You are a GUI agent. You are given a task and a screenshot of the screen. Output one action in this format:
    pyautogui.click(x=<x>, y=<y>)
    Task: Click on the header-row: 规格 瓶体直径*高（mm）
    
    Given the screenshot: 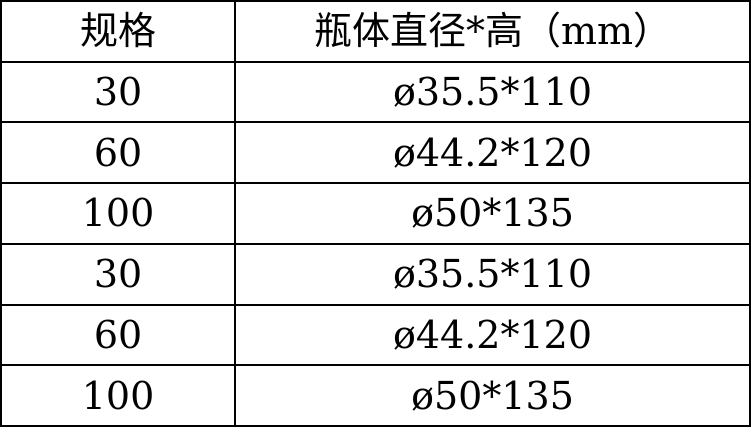 What is the action you would take?
    pyautogui.click(x=375, y=31)
    